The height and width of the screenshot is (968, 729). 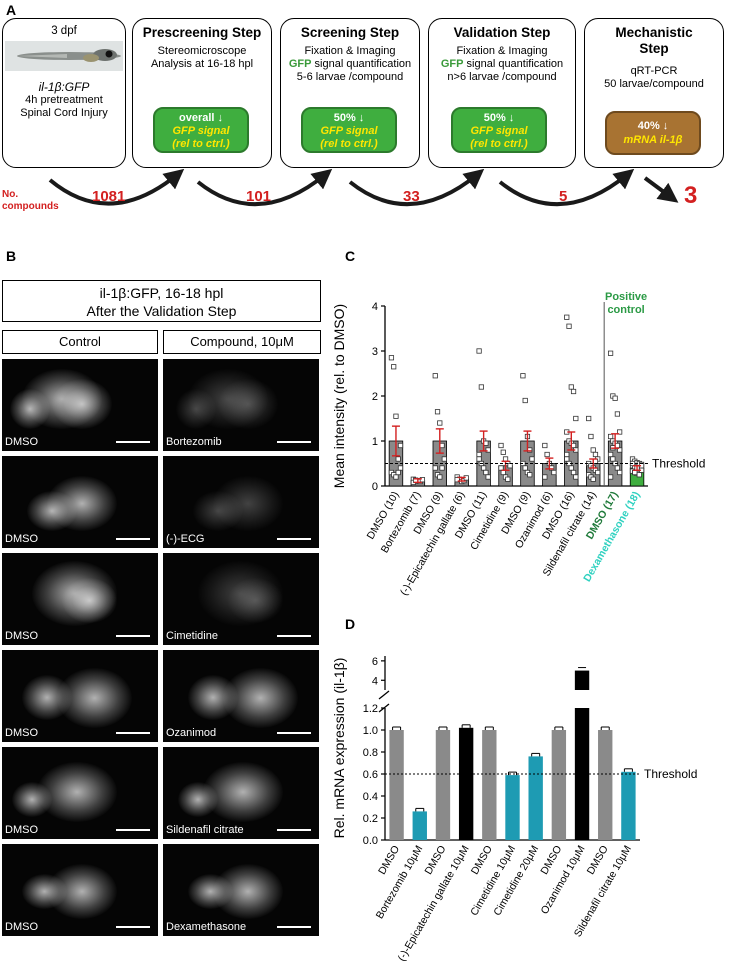 What do you see at coordinates (400, 882) in the screenshot?
I see `x-tick-label: Bortezomib 10μM` at bounding box center [400, 882].